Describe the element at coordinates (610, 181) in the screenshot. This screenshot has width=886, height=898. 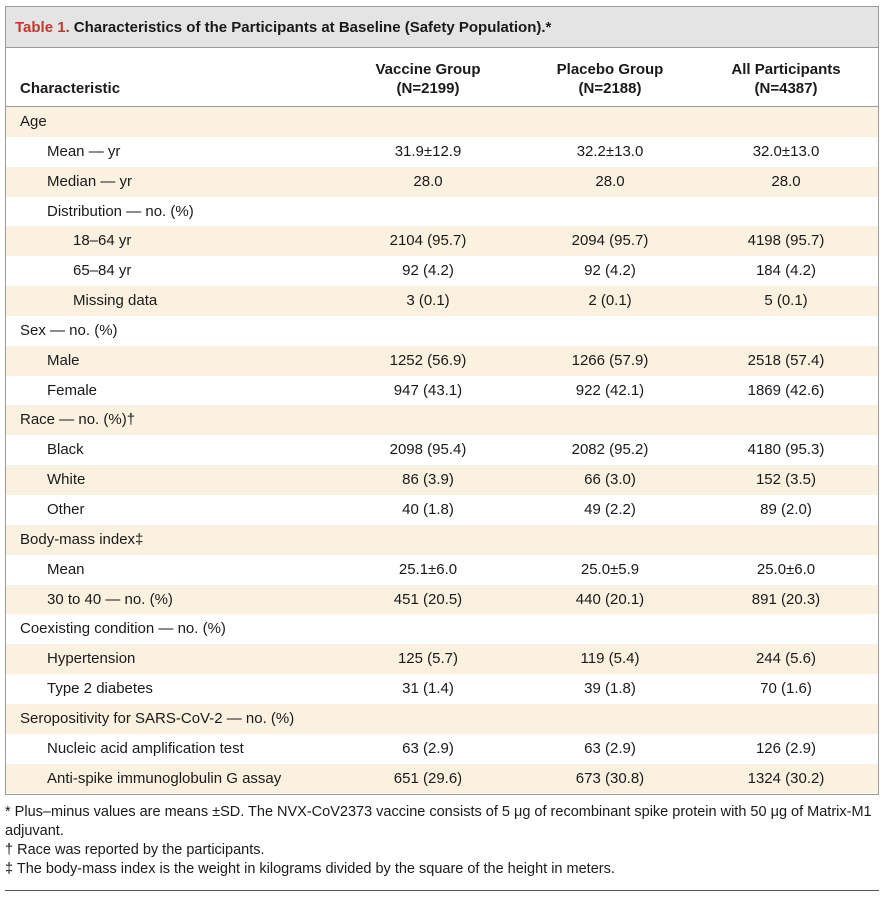
I see `placebo-value: 28.0` at that location.